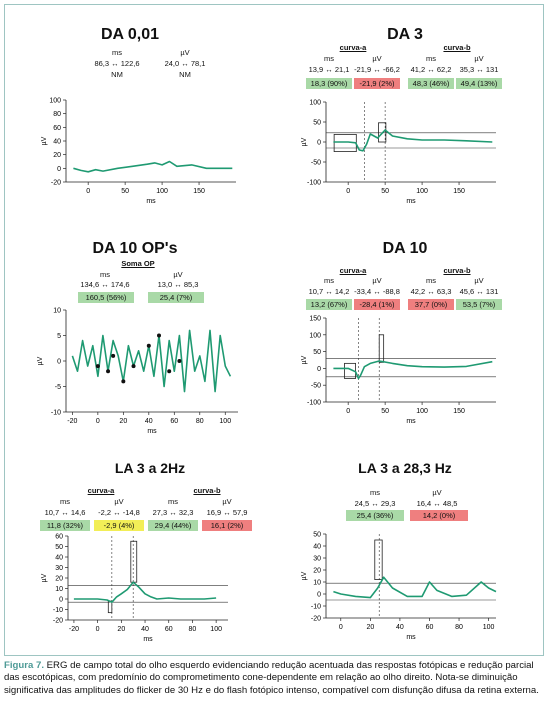  What do you see at coordinates (405, 248) in the screenshot?
I see `panel-title: DA 10` at bounding box center [405, 248].